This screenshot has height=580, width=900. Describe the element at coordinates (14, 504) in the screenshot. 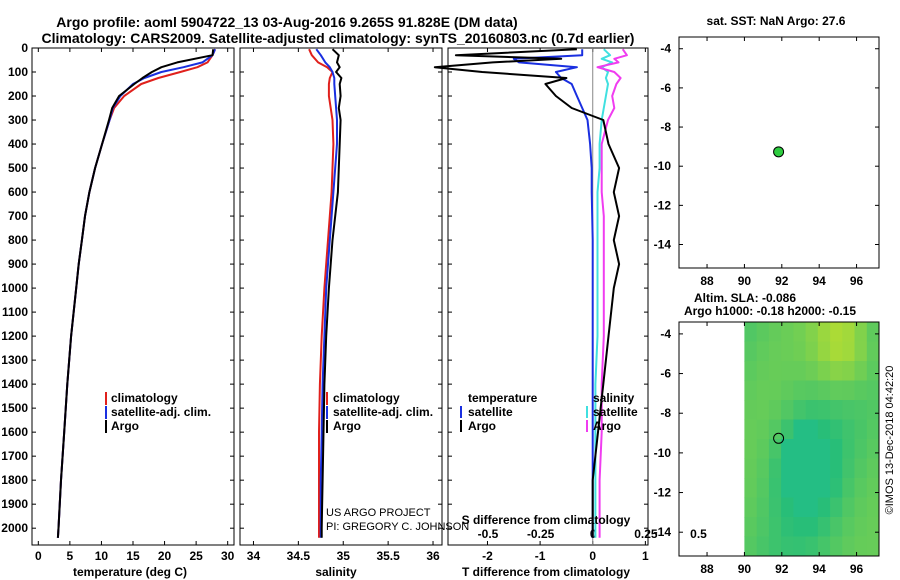

I see `depth-tick-label: 1900` at that location.